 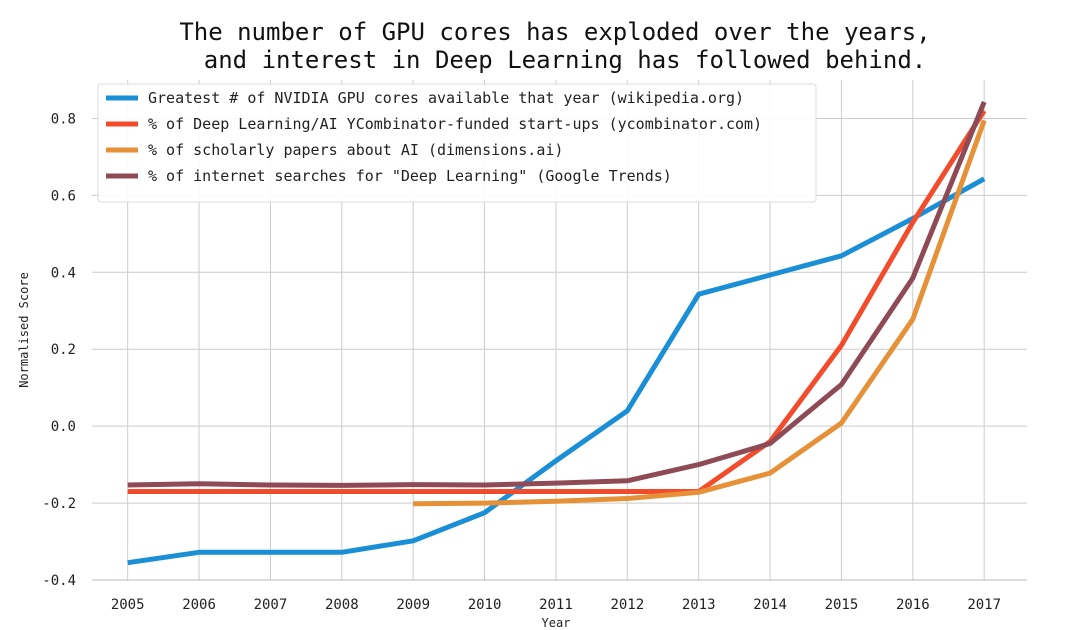 I want to click on y-tick-label: 0.2, so click(x=63, y=350).